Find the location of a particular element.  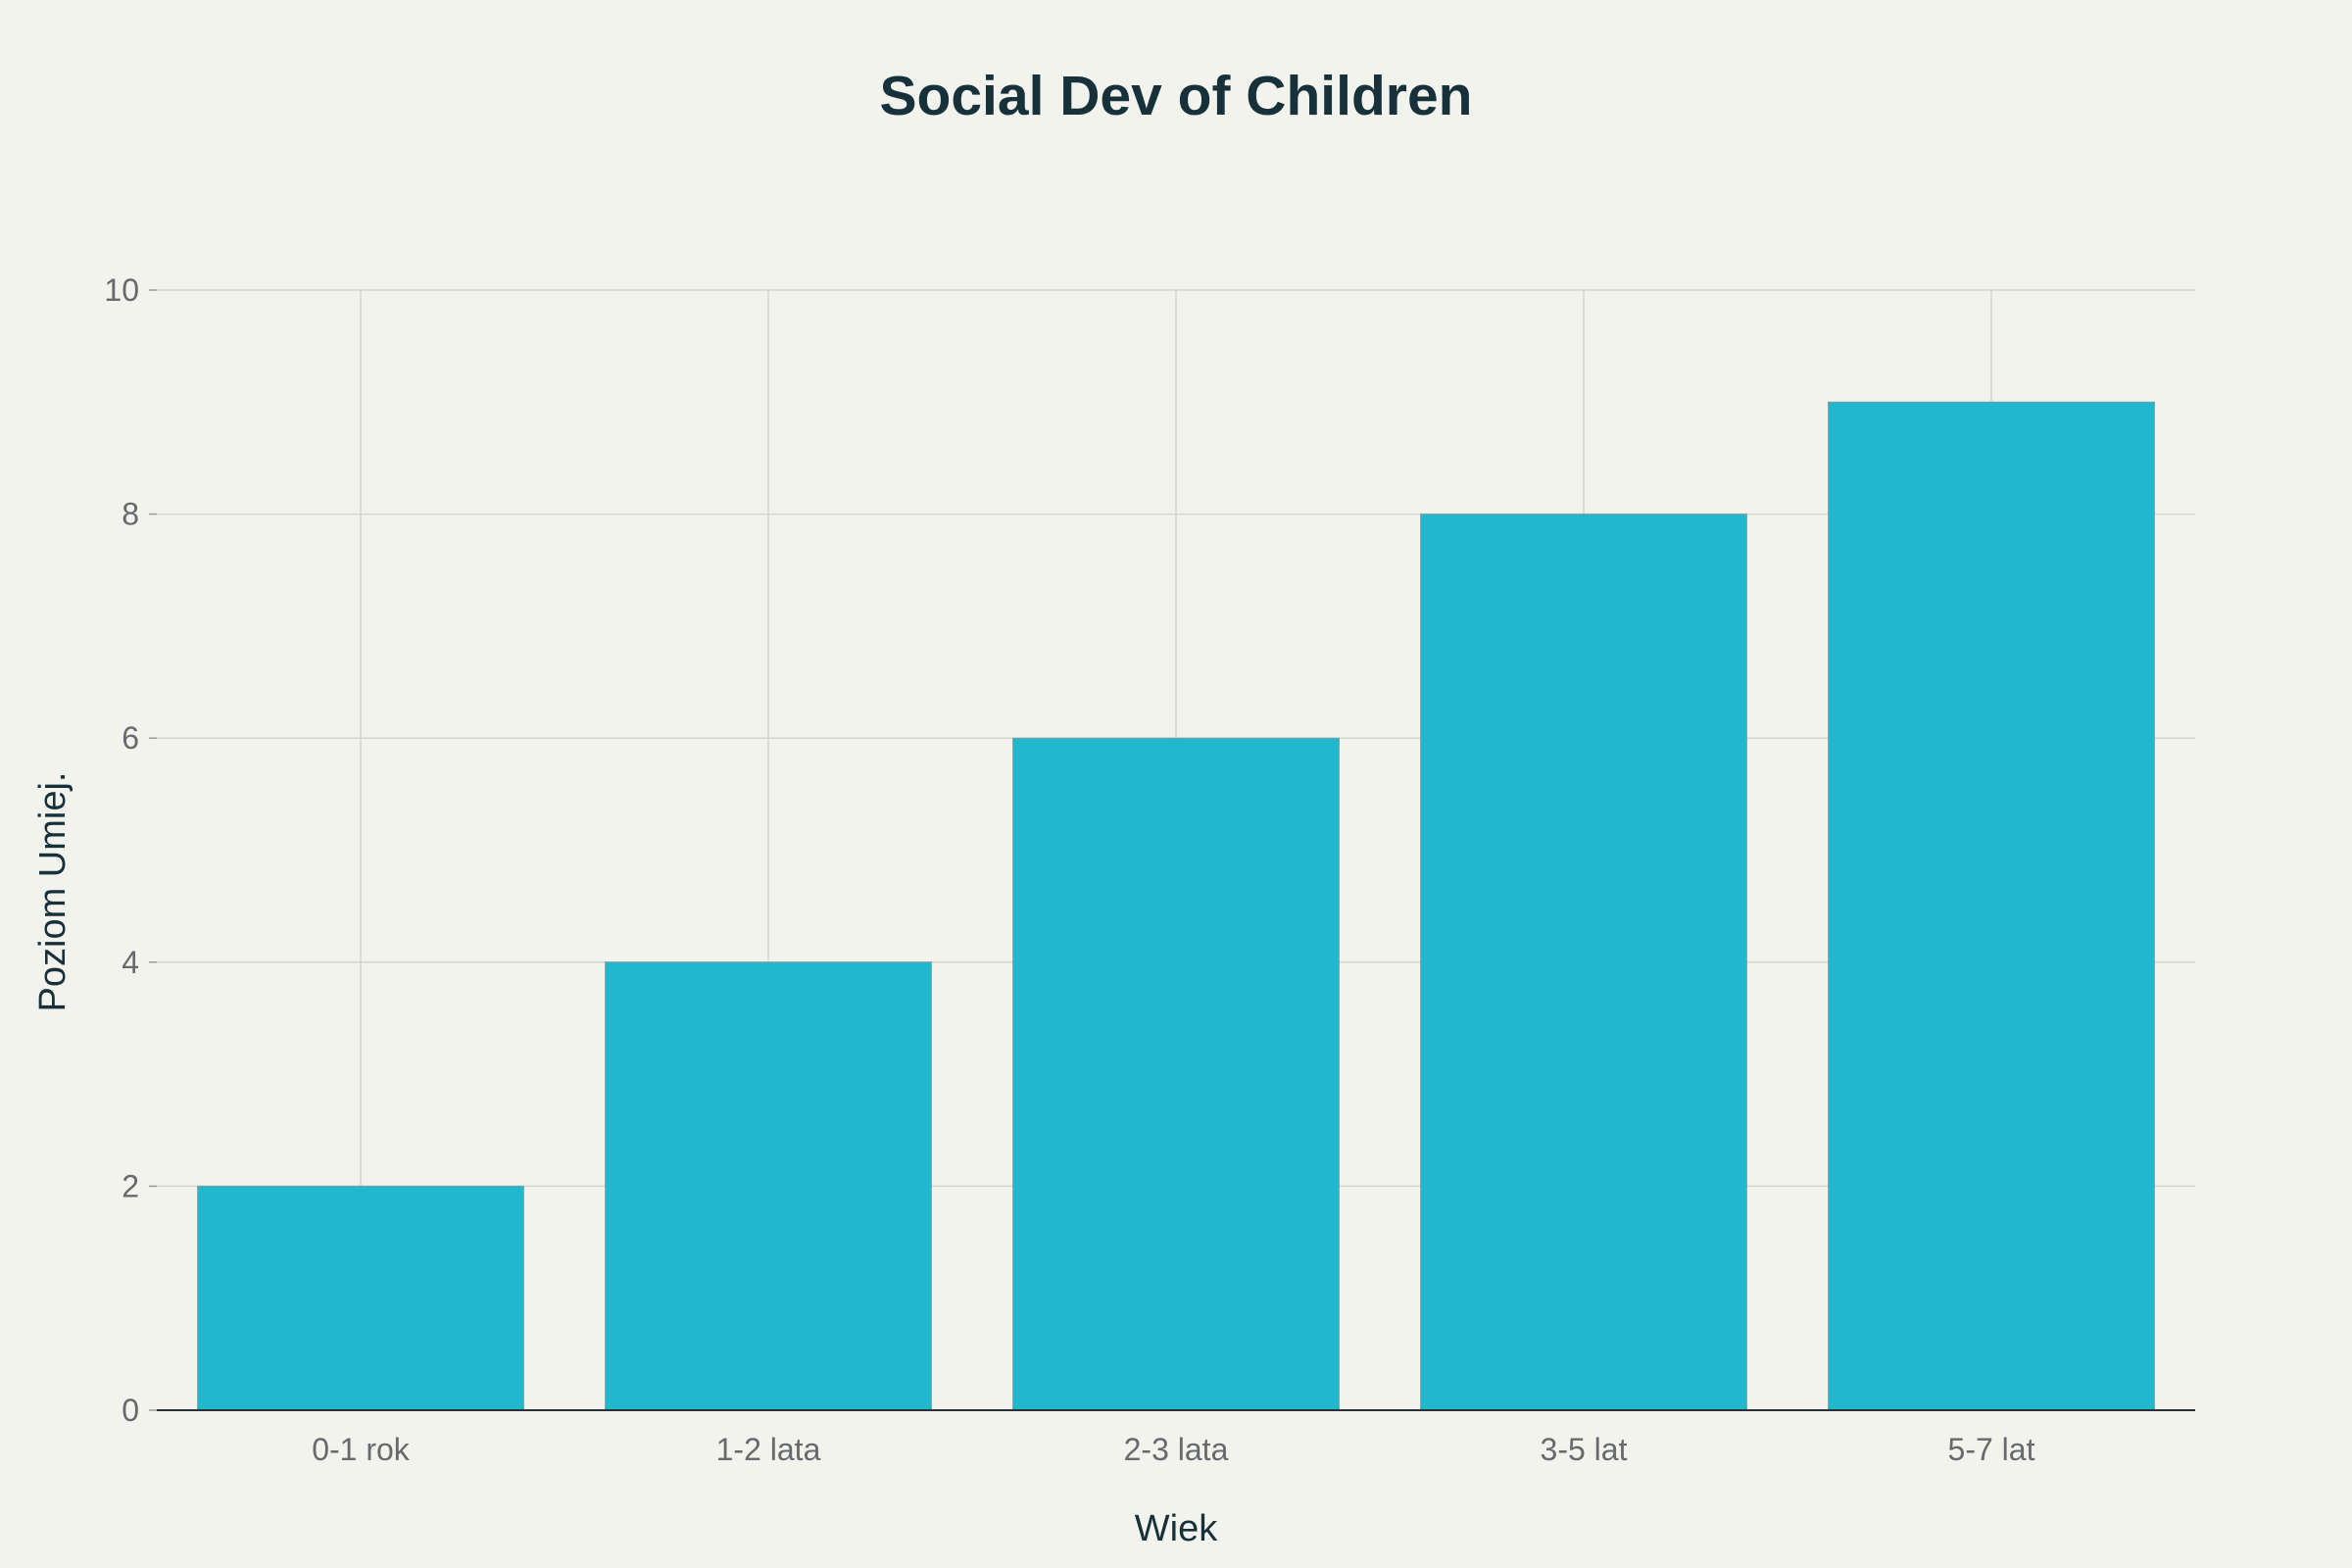

bar-3-5-lat is located at coordinates (1583, 962).